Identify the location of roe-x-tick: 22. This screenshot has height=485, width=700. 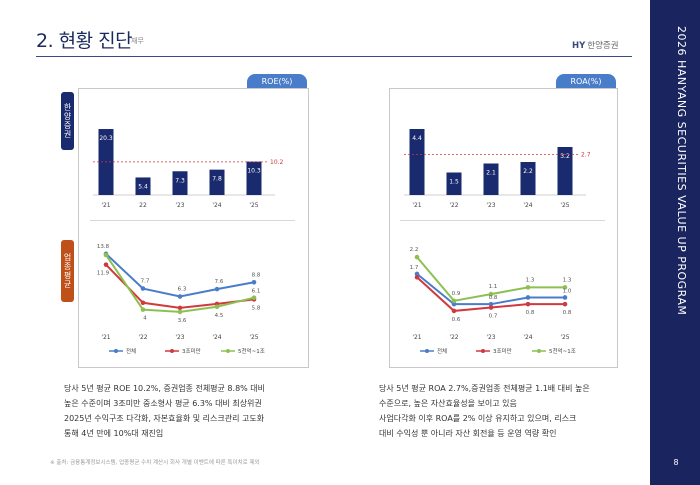
(143, 205).